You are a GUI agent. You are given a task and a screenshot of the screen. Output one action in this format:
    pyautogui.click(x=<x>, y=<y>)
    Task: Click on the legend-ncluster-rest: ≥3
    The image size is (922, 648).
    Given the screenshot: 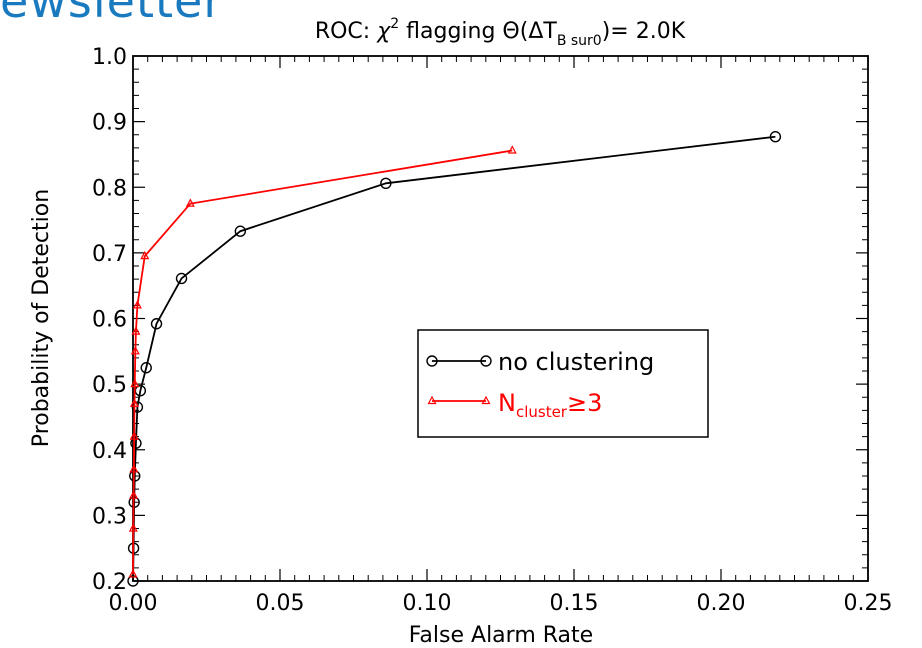 What is the action you would take?
    pyautogui.click(x=584, y=403)
    